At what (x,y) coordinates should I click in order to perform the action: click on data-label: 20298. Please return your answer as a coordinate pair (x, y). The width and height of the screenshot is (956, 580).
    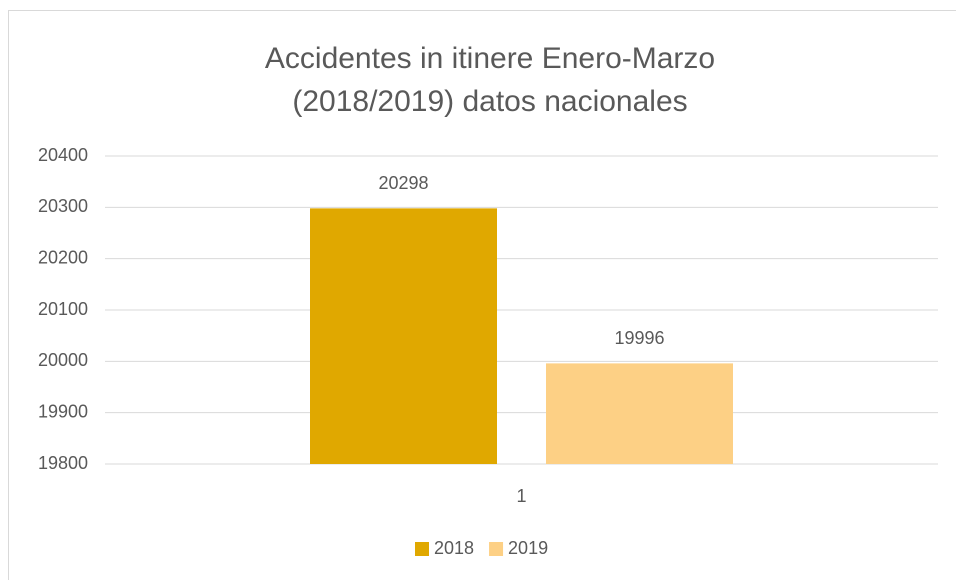
    Looking at the image, I should click on (403, 183).